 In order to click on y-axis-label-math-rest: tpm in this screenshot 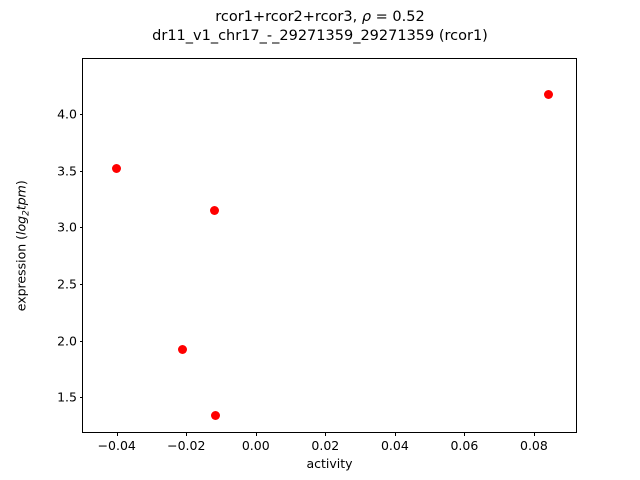, I will do `click(21, 197)`.